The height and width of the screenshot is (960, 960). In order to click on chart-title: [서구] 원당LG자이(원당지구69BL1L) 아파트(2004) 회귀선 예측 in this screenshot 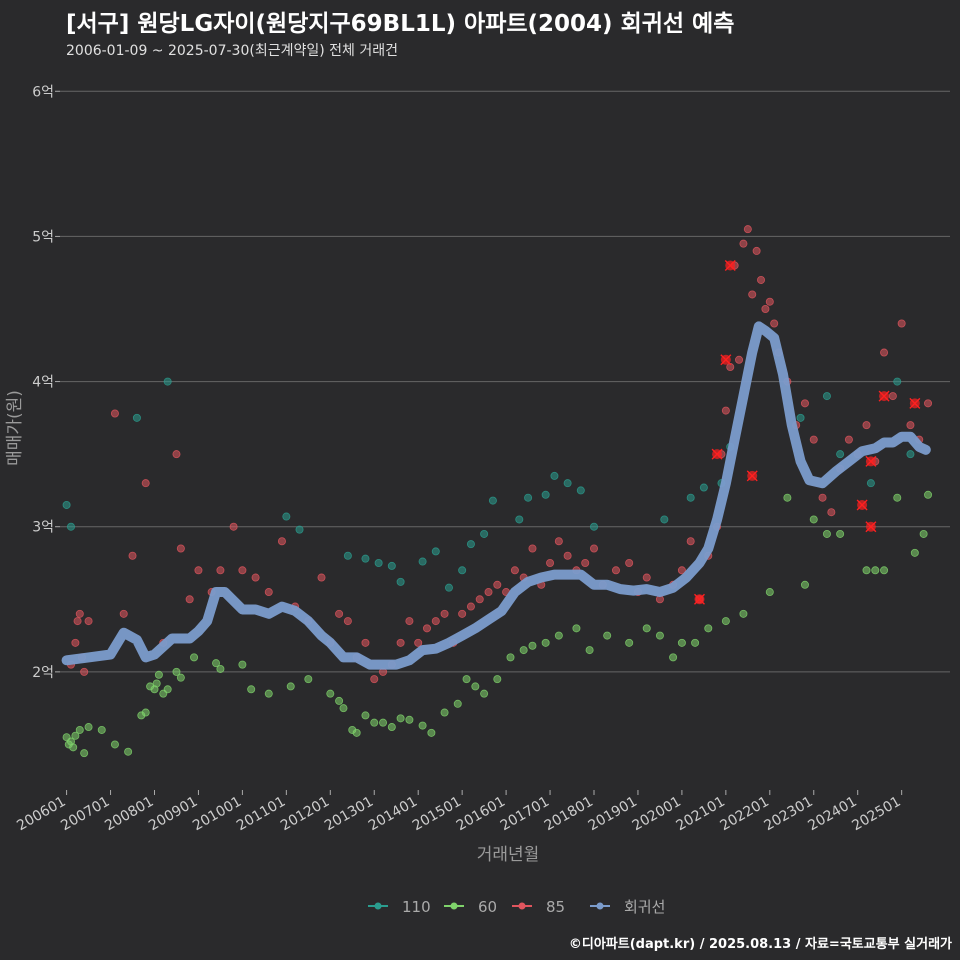, I will do `click(400, 24)`.